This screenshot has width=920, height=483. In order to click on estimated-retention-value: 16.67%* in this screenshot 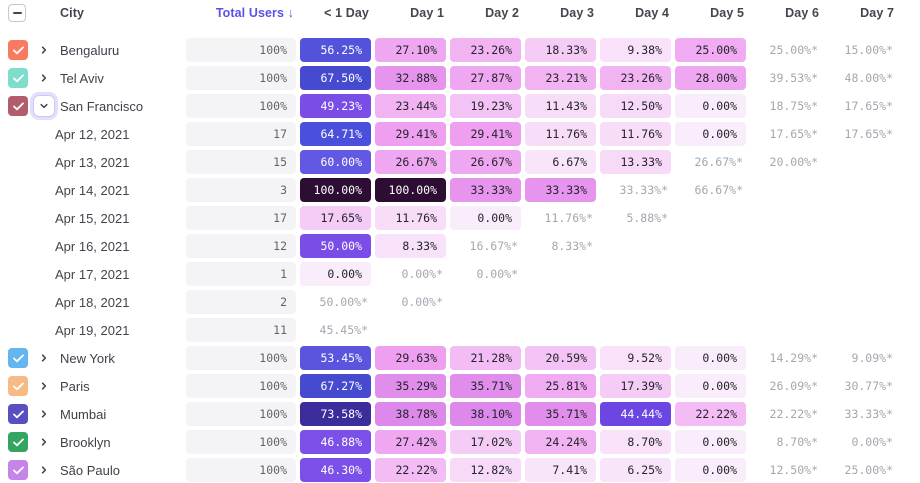, I will do `click(493, 246)`.